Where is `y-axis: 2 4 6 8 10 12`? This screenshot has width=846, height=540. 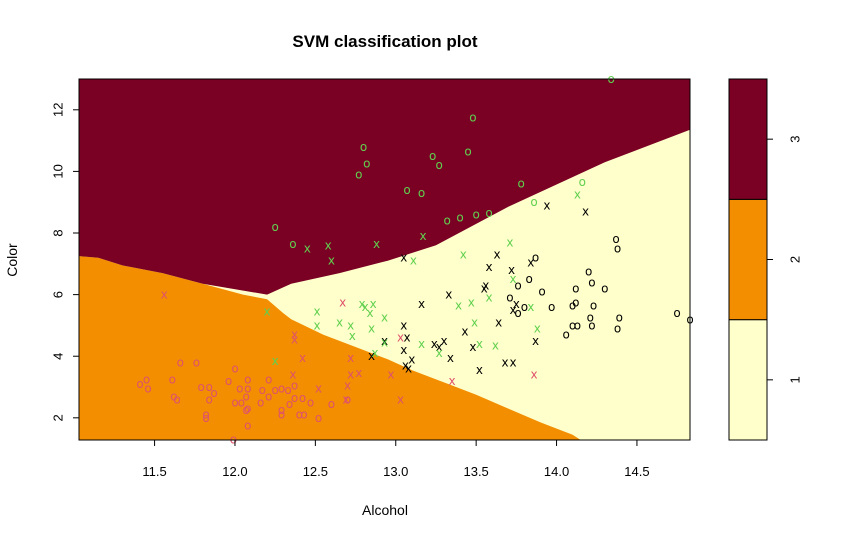 y-axis: 2 4 6 8 10 12 is located at coordinates (64, 262).